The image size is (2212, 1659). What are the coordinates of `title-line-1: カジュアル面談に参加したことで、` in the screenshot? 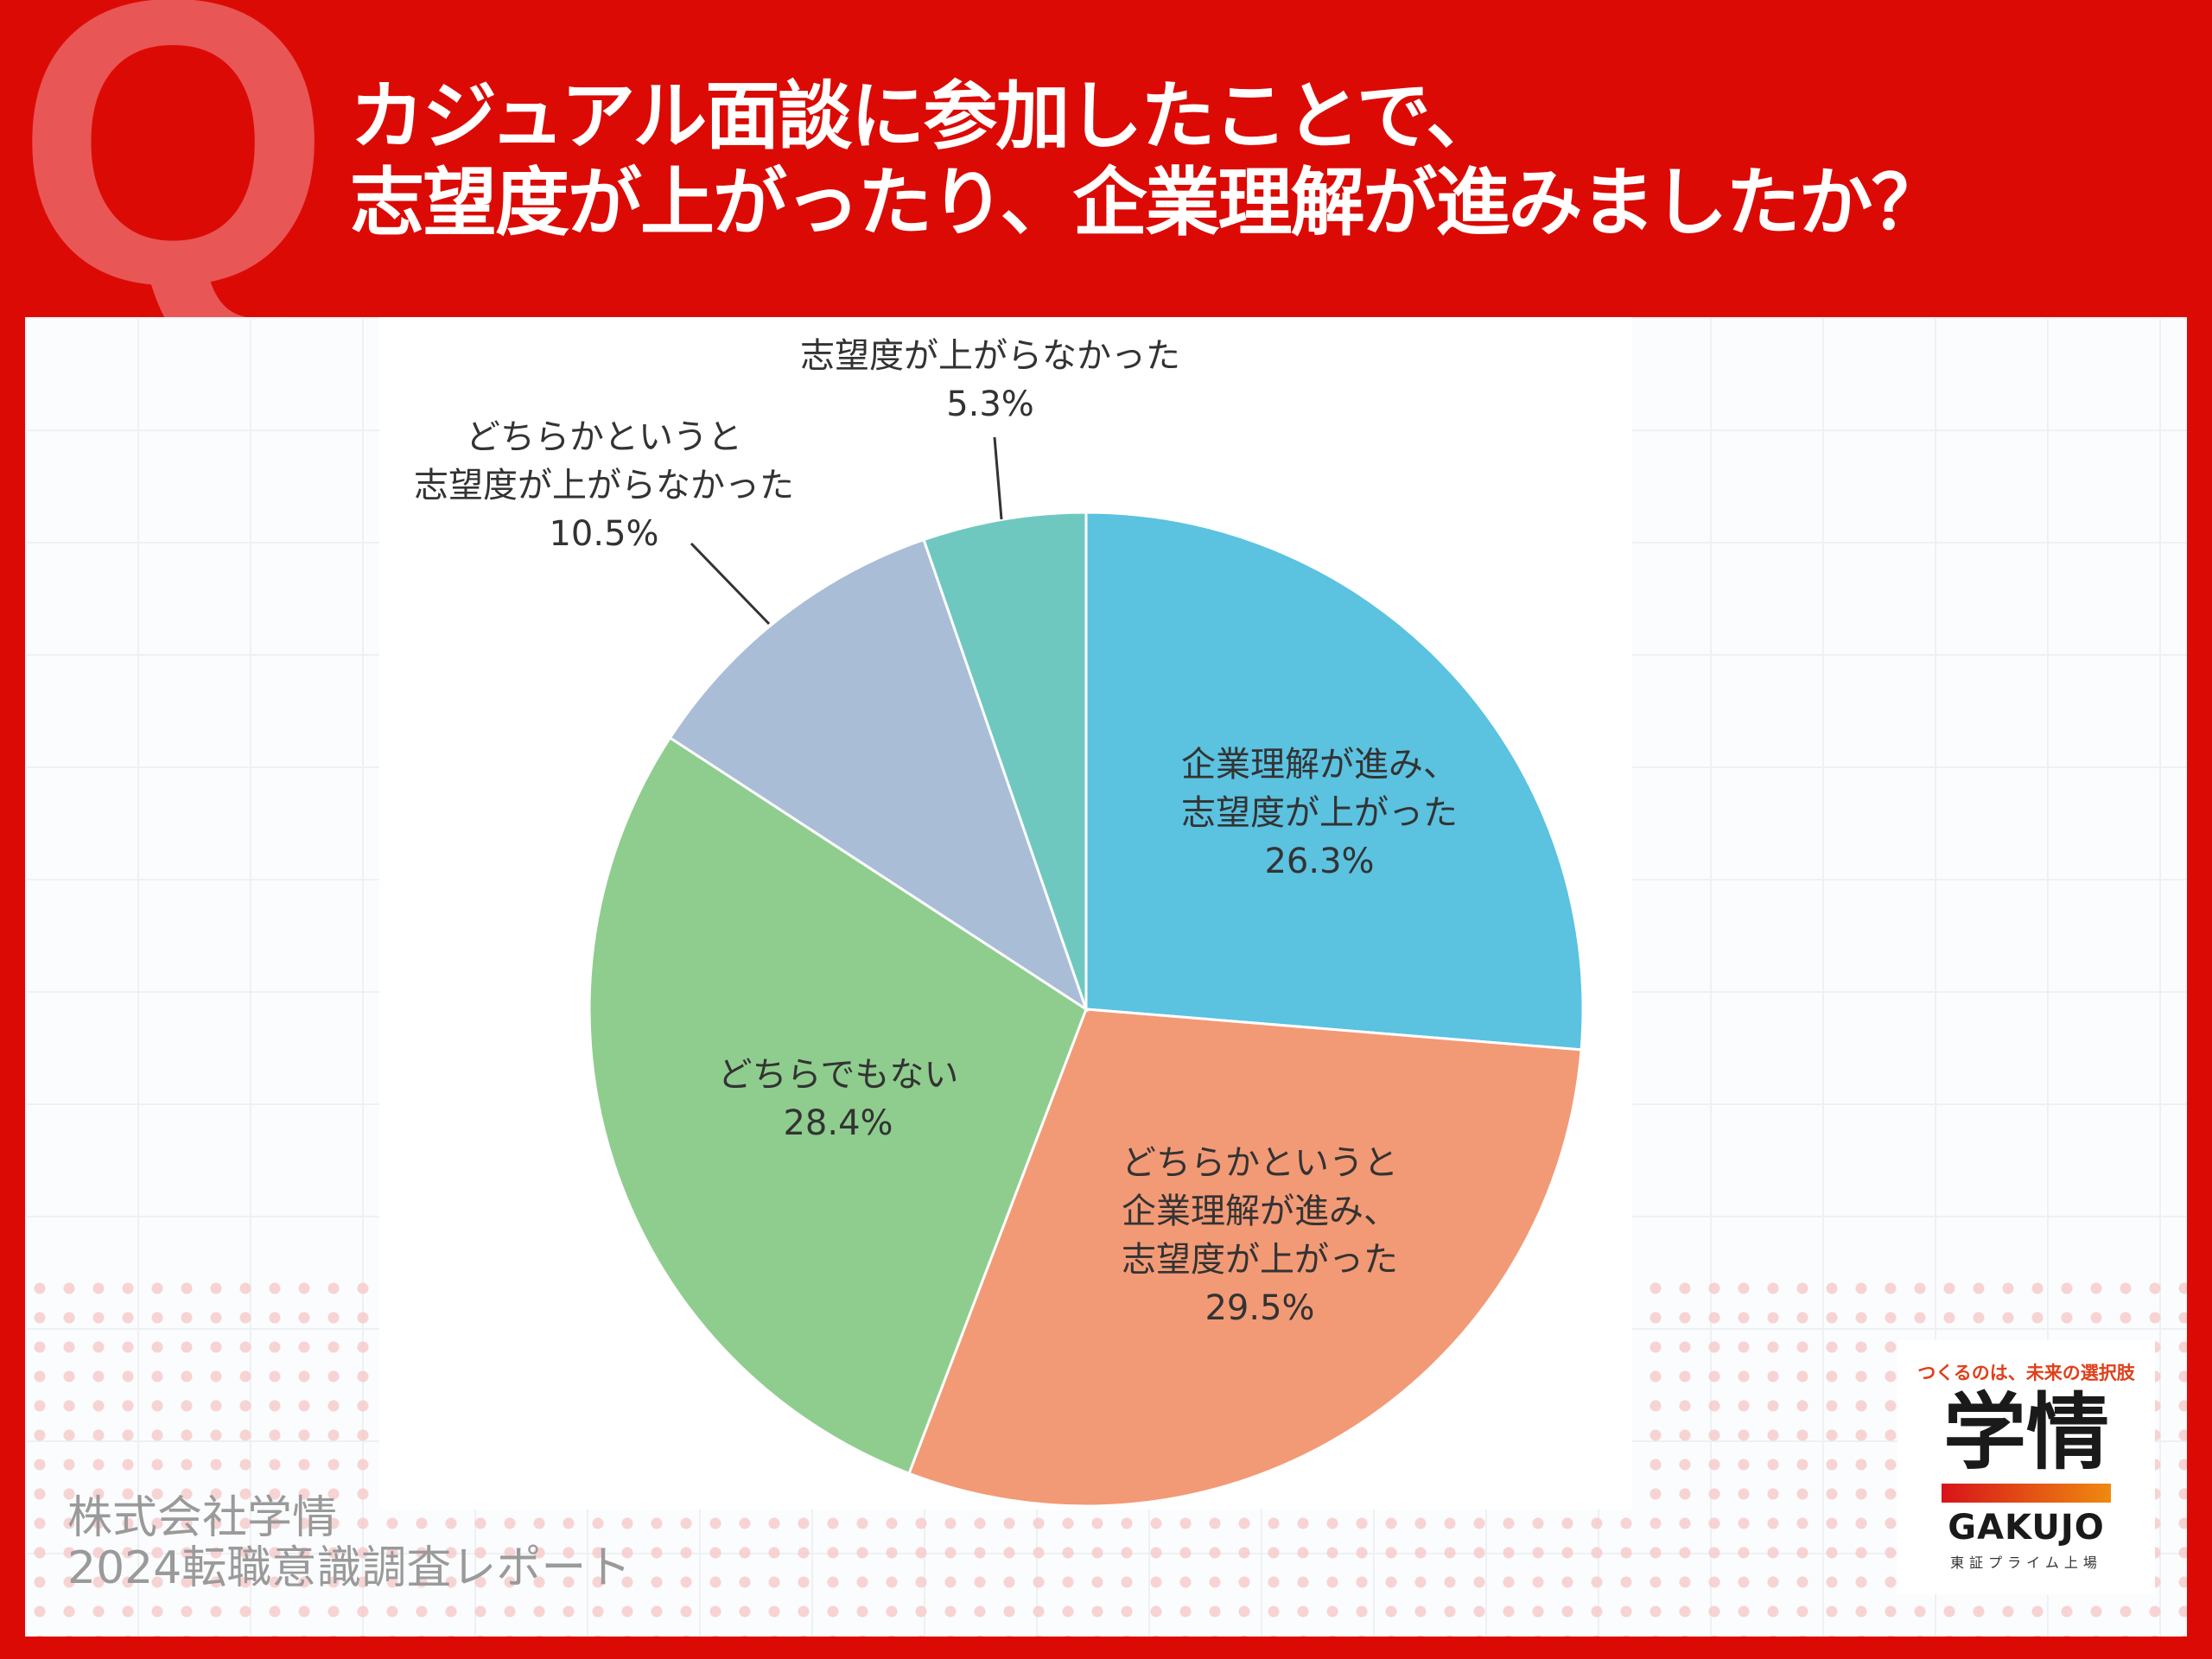 It's located at (925, 116).